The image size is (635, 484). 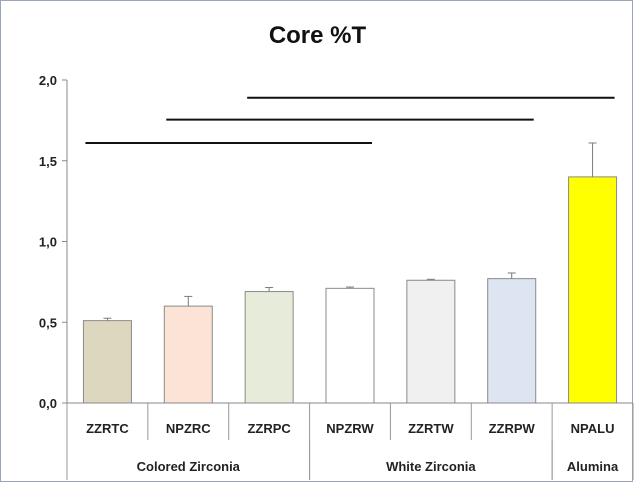 What do you see at coordinates (350, 428) in the screenshot?
I see `category-label: NPZRW` at bounding box center [350, 428].